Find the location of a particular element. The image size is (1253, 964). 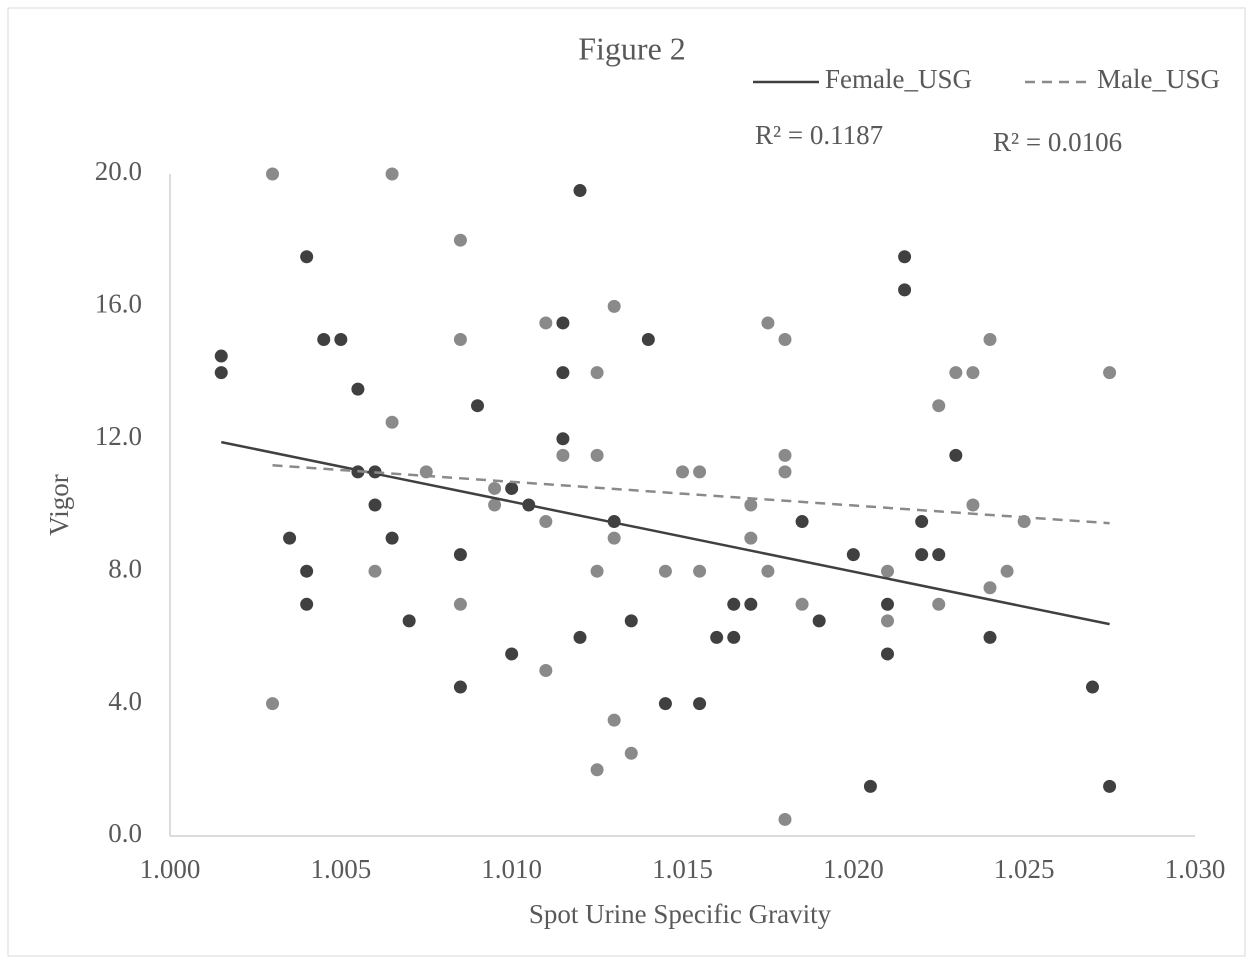

r2-annotation: R² = 0.1187 is located at coordinates (819, 135).